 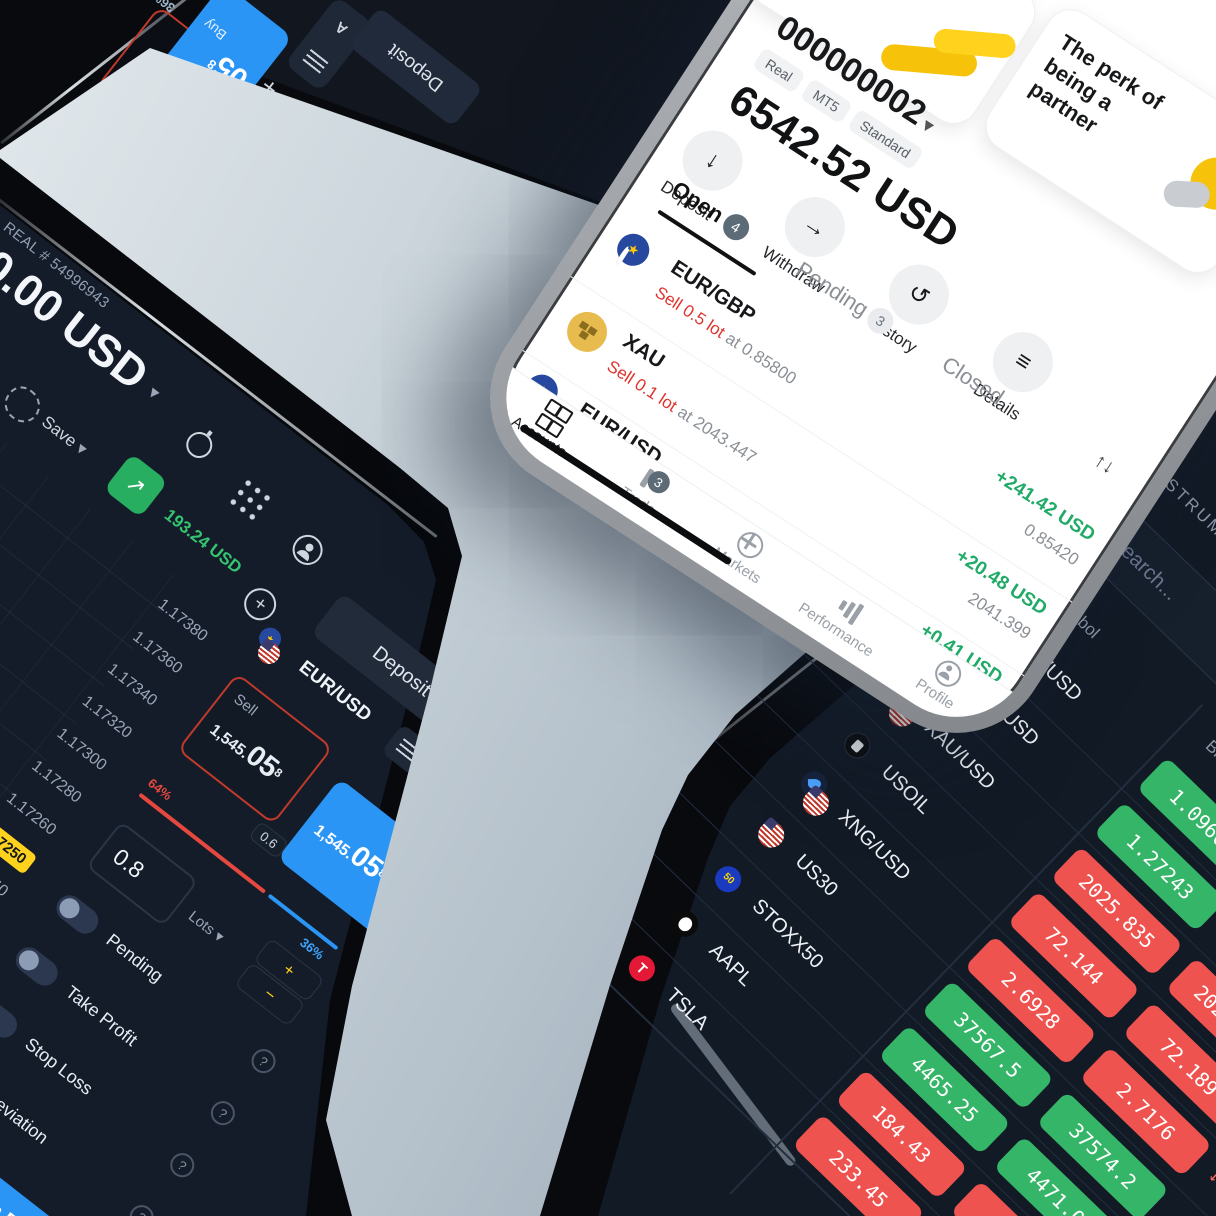 What do you see at coordinates (255, 748) in the screenshot?
I see `sell-button: Sell 1,545.058` at bounding box center [255, 748].